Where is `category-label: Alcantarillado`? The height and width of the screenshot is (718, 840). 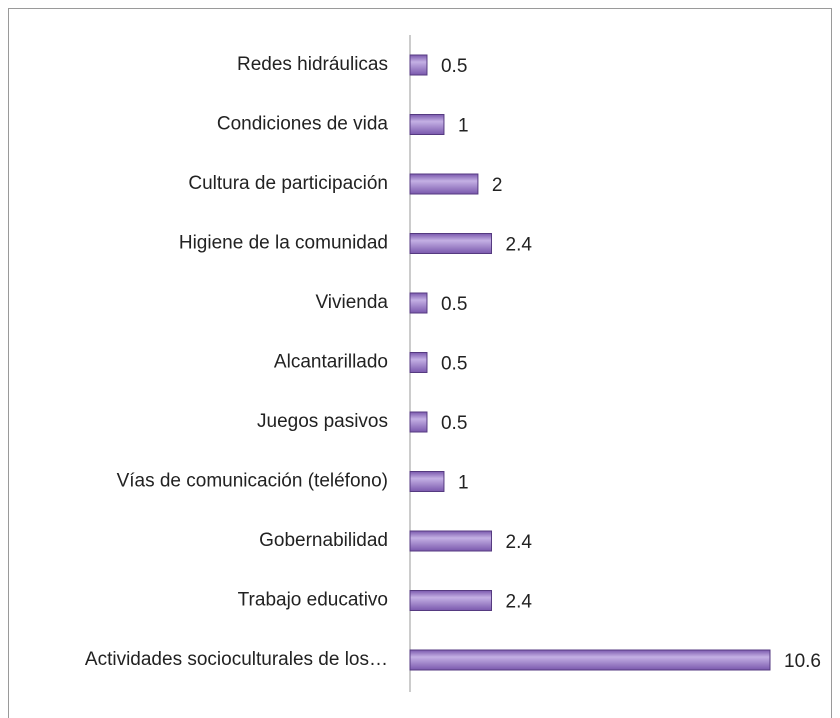 category-label: Alcantarillado is located at coordinates (331, 362).